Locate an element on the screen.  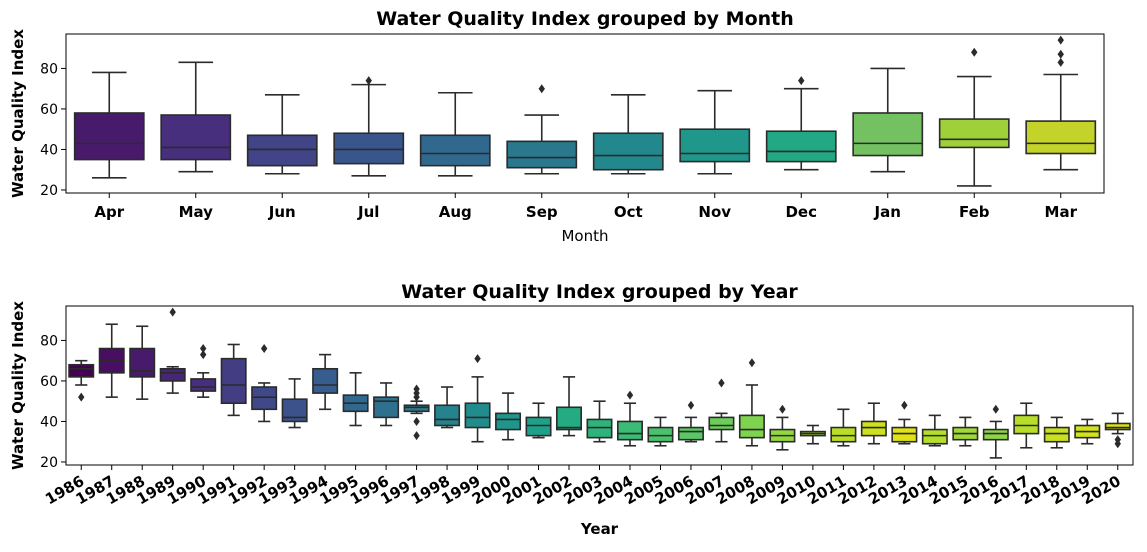
x-tick-label: Nov is located at coordinates (714, 212).